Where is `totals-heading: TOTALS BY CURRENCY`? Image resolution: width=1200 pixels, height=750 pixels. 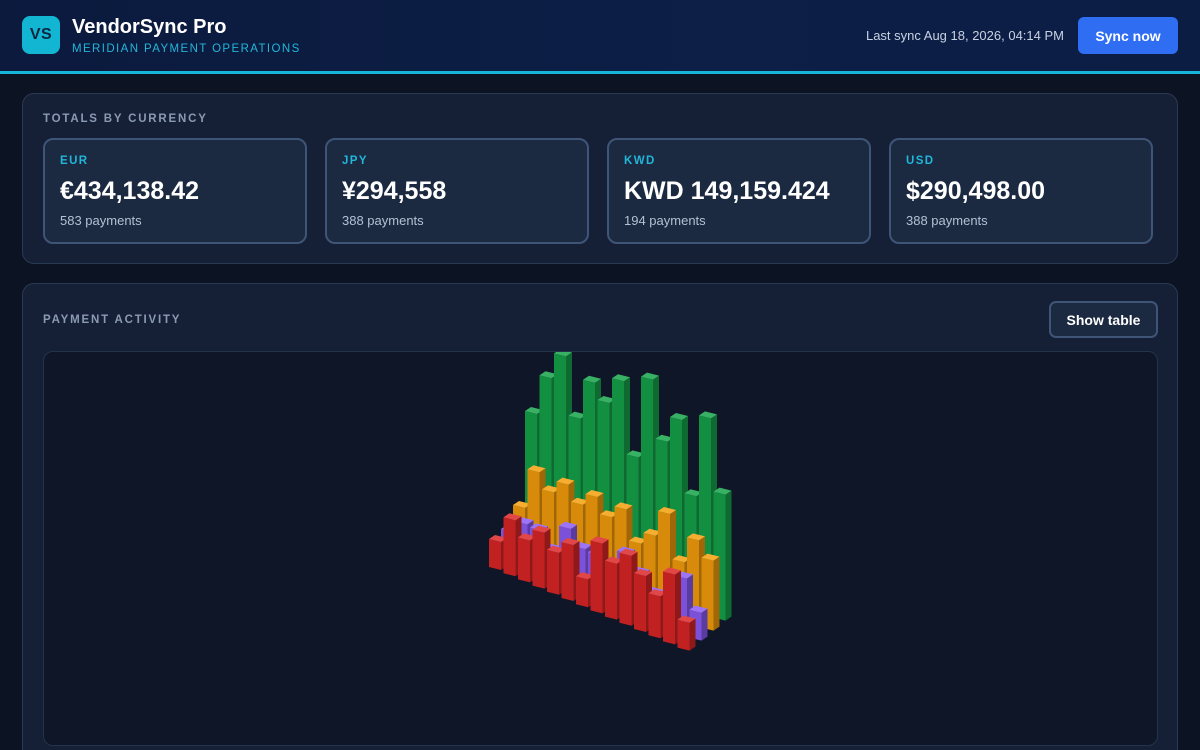 totals-heading: TOTALS BY CURRENCY is located at coordinates (125, 119).